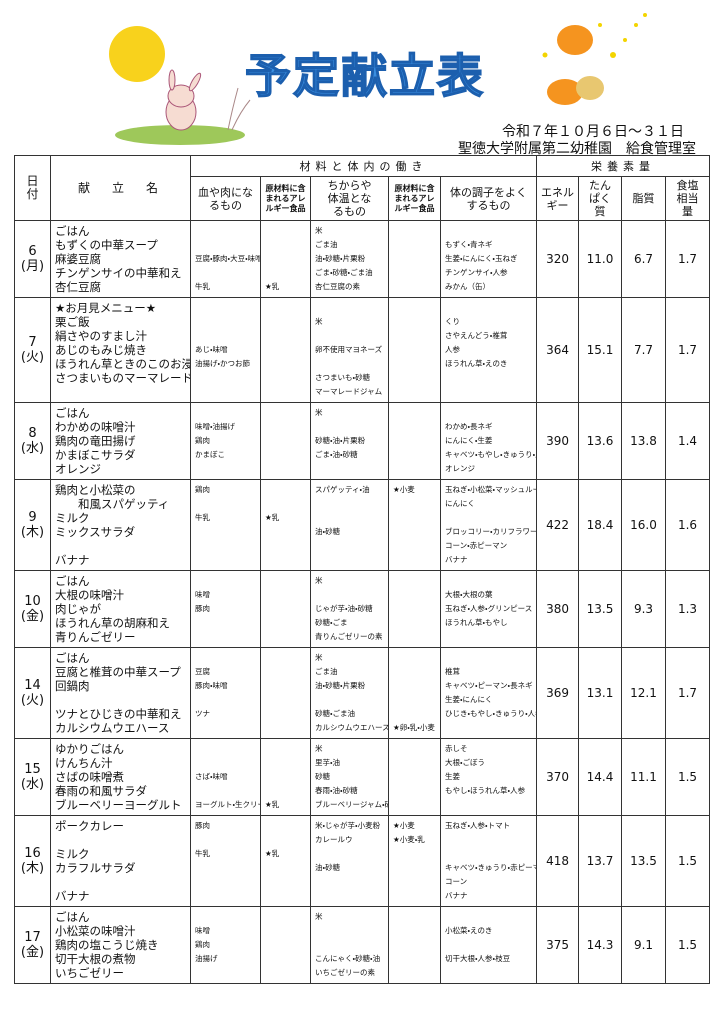 This screenshot has width=724, height=1024. Describe the element at coordinates (336, 790) in the screenshot. I see `cell-line: 春雨・油・砂糖` at that location.